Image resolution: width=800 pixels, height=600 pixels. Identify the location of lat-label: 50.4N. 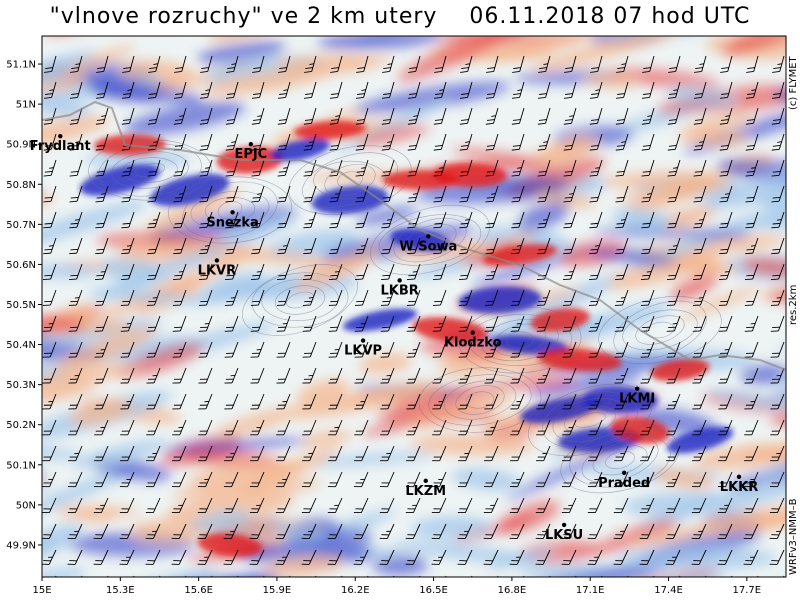
(21, 345).